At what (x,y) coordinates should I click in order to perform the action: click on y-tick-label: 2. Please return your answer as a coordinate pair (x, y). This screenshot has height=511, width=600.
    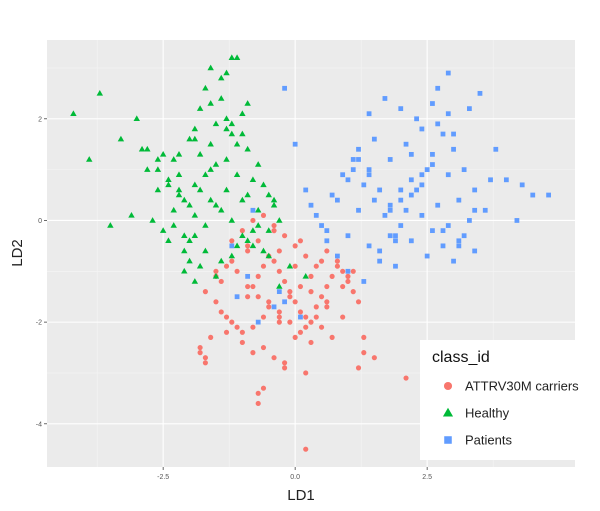
    Looking at the image, I should click on (40, 119).